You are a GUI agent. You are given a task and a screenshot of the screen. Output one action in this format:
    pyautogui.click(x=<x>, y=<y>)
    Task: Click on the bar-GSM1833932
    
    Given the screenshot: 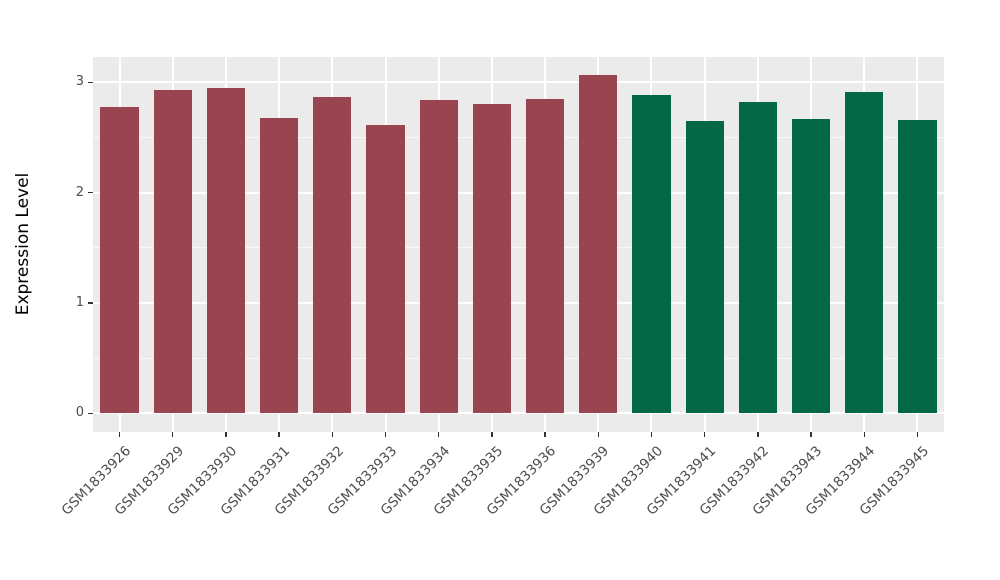 What is the action you would take?
    pyautogui.click(x=332, y=255)
    